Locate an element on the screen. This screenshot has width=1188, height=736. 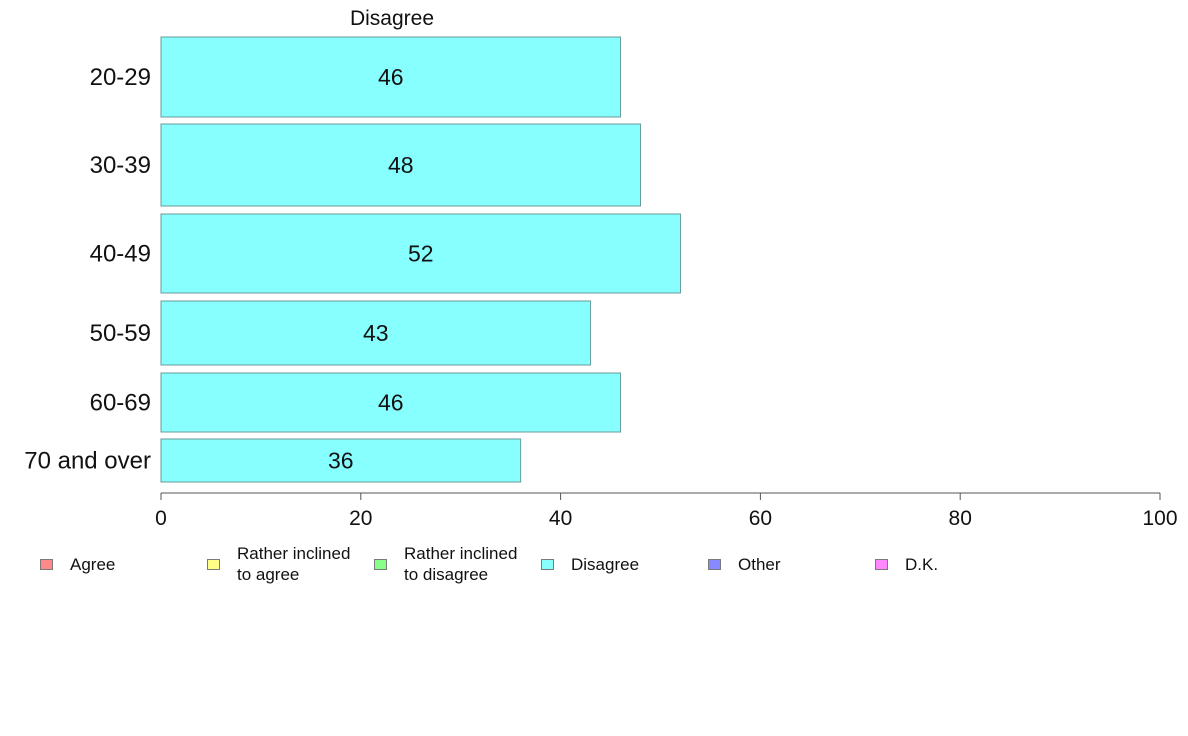
legend-item: Rather inclined to disagree is located at coordinates (445, 564).